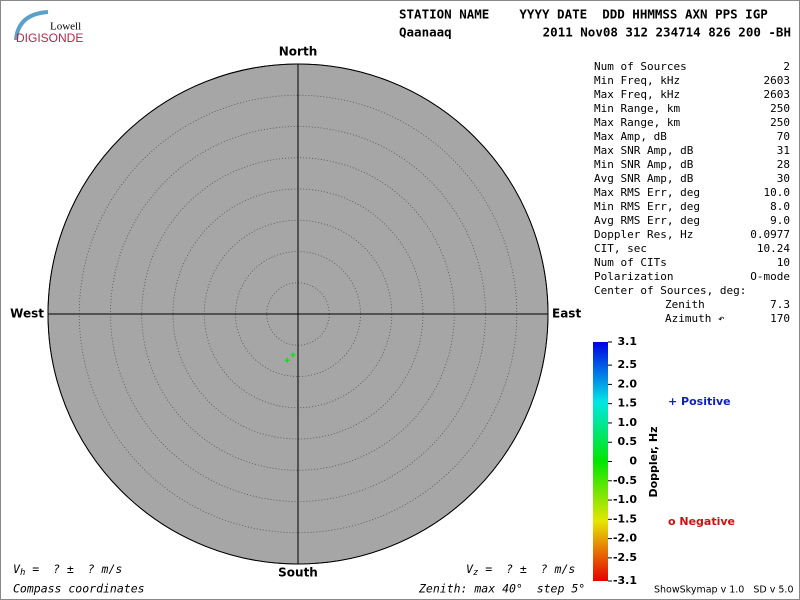 Image resolution: width=800 pixels, height=600 pixels. Describe the element at coordinates (625, 518) in the screenshot. I see `colorbar-label: -1.5` at that location.